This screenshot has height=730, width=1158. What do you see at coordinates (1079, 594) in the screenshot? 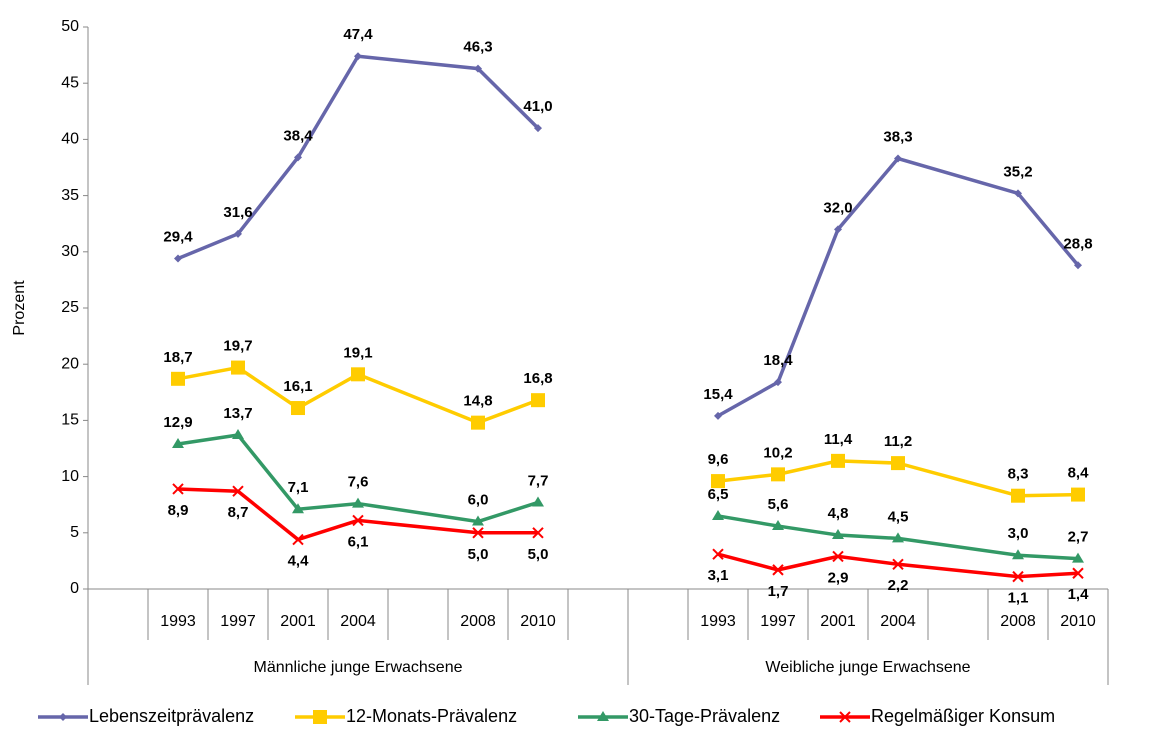
I see `value-label: 1,4` at bounding box center [1079, 594].